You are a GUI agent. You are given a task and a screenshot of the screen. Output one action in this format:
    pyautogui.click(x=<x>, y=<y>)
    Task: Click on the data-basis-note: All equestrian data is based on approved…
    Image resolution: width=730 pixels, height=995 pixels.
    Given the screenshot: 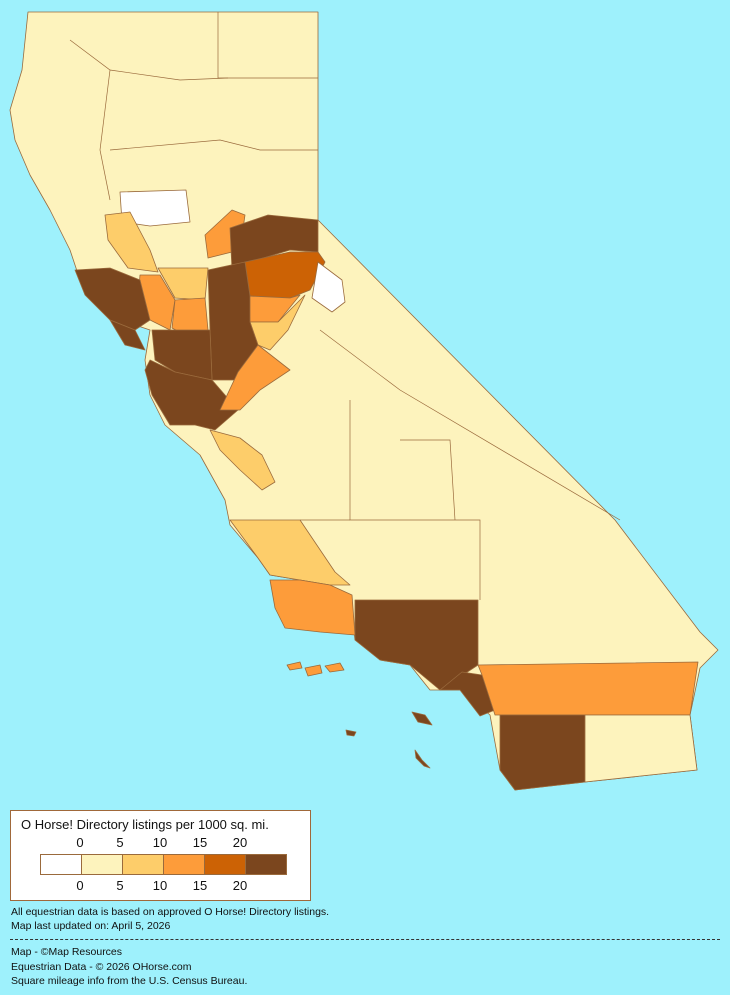 What is the action you would take?
    pyautogui.click(x=170, y=912)
    